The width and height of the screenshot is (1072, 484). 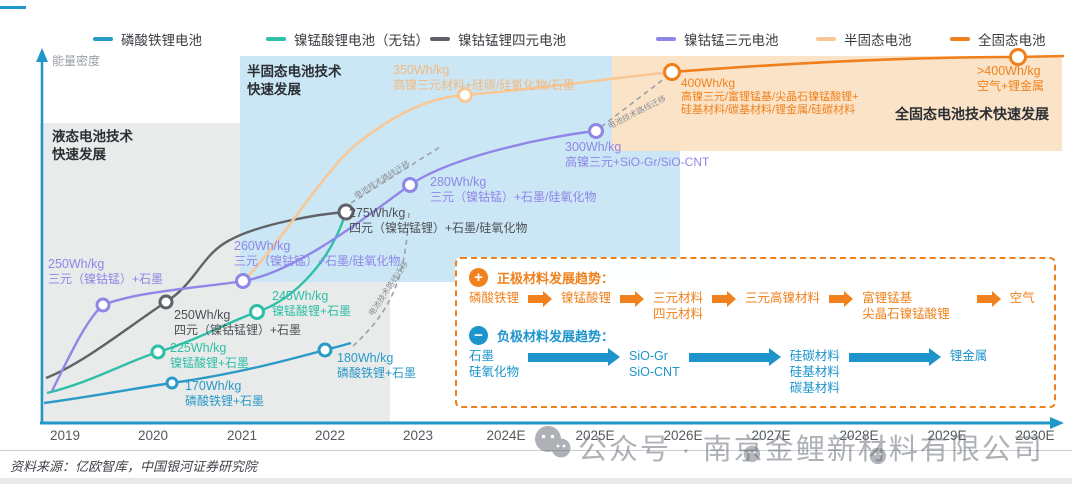 I want to click on legend-label: 镍锰酸锂电池（无钴）, so click(x=361, y=40).